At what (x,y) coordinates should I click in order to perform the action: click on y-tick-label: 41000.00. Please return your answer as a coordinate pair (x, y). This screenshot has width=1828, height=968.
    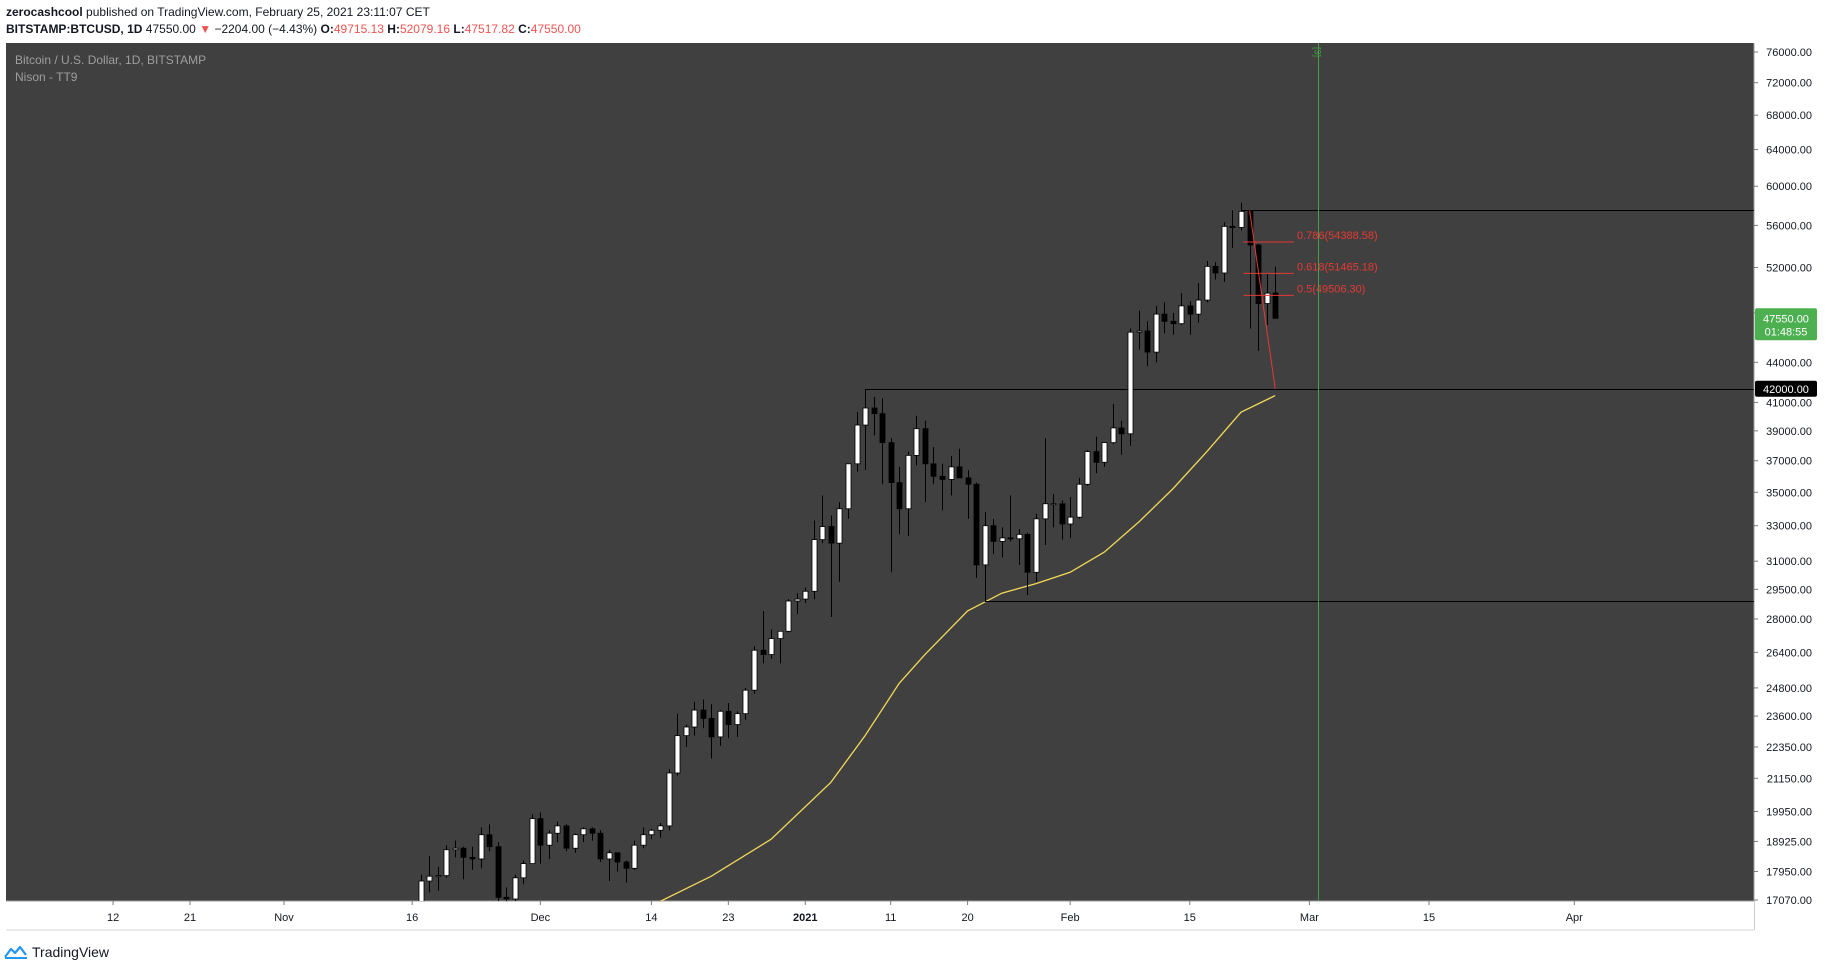
    Looking at the image, I should click on (1789, 403).